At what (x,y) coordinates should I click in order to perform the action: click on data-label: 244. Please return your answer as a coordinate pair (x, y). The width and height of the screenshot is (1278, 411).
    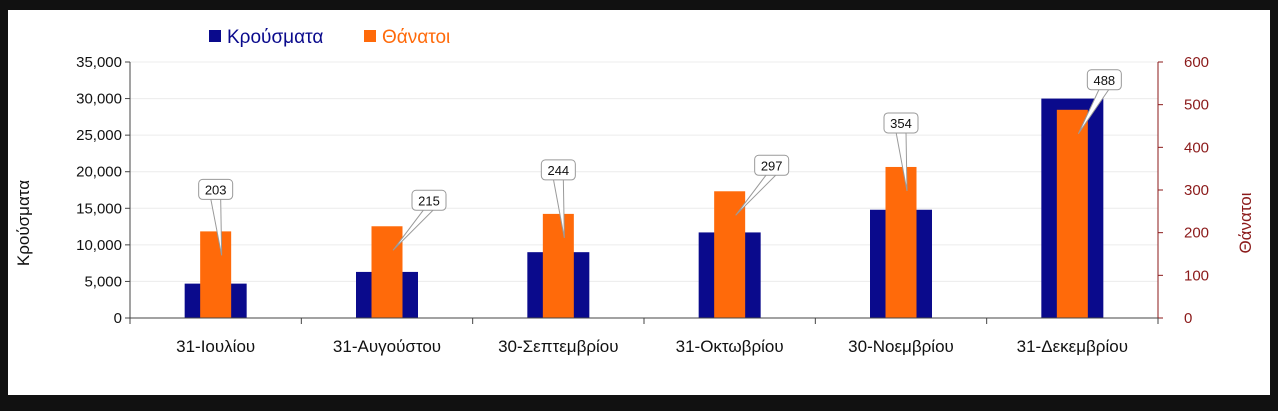
    Looking at the image, I should click on (558, 170).